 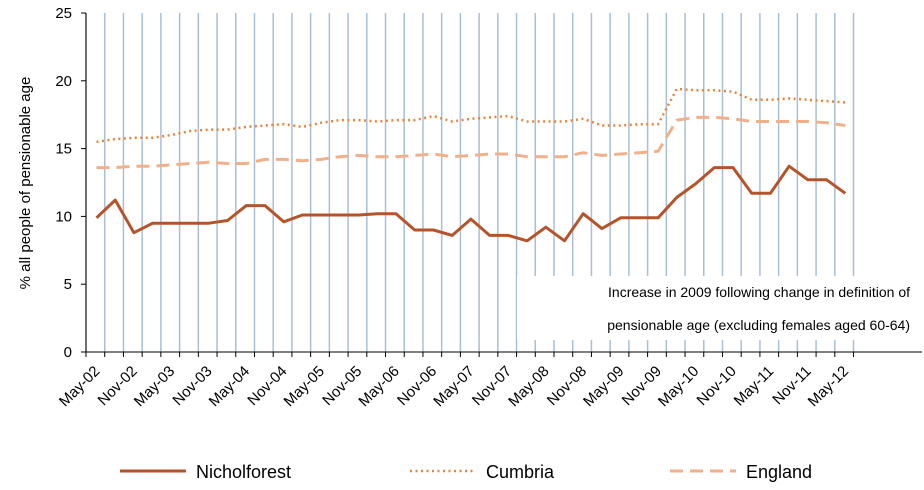 What do you see at coordinates (63, 149) in the screenshot?
I see `y-tick-label: 15` at bounding box center [63, 149].